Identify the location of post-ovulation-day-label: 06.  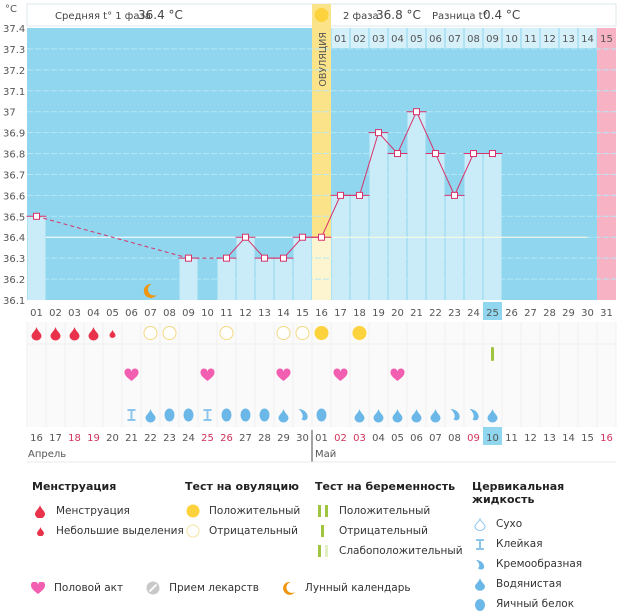
(435, 39).